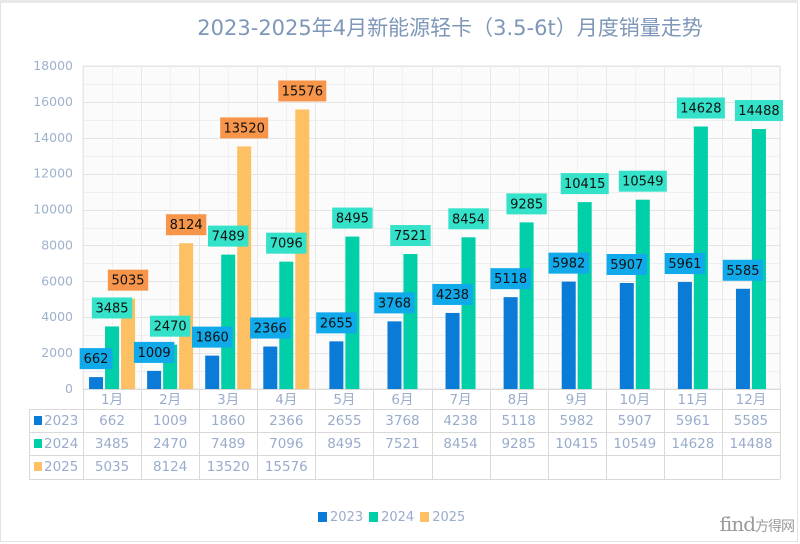  I want to click on data-label-2024: 7489, so click(228, 236).